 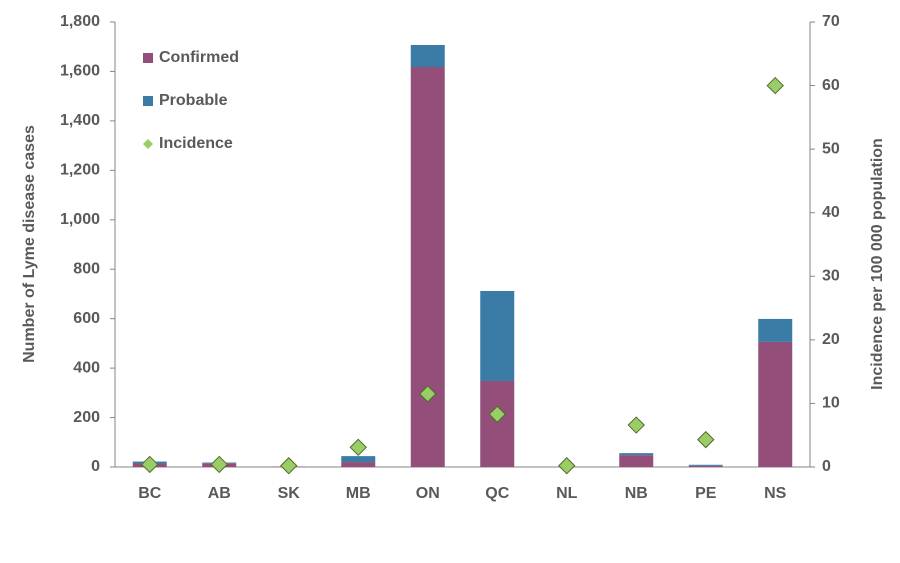 What do you see at coordinates (86, 268) in the screenshot?
I see `y-tick-label: 800` at bounding box center [86, 268].